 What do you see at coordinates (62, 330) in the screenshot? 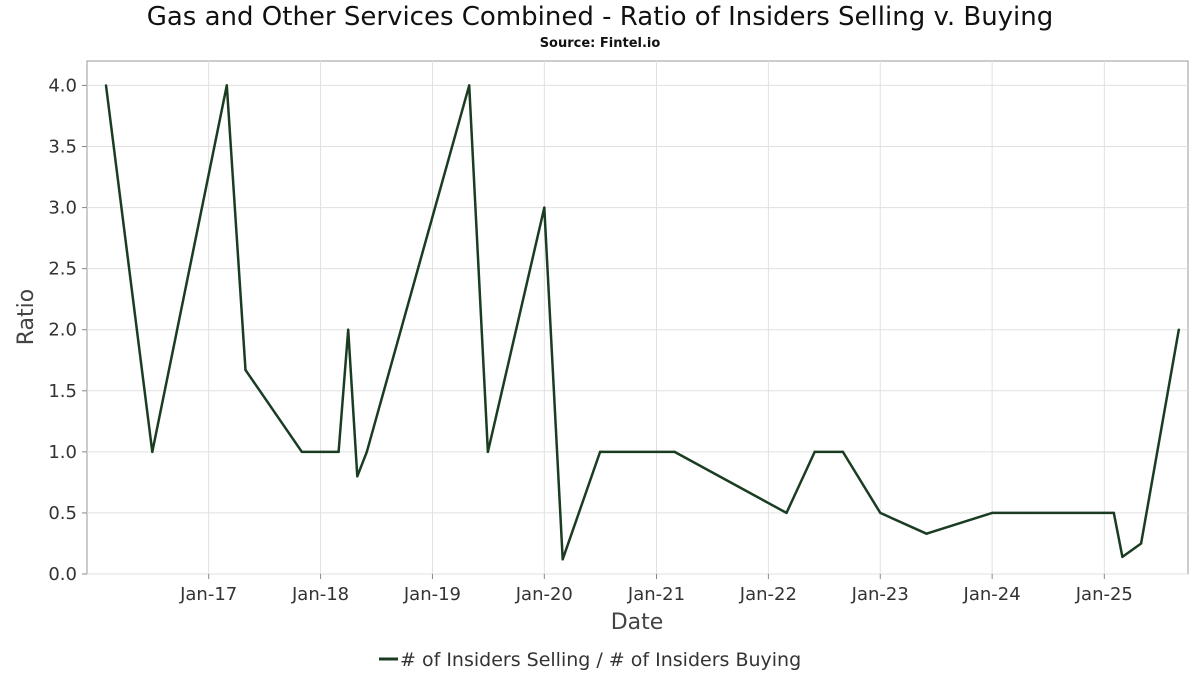
I see `y-tick-label: 2.0` at bounding box center [62, 330].